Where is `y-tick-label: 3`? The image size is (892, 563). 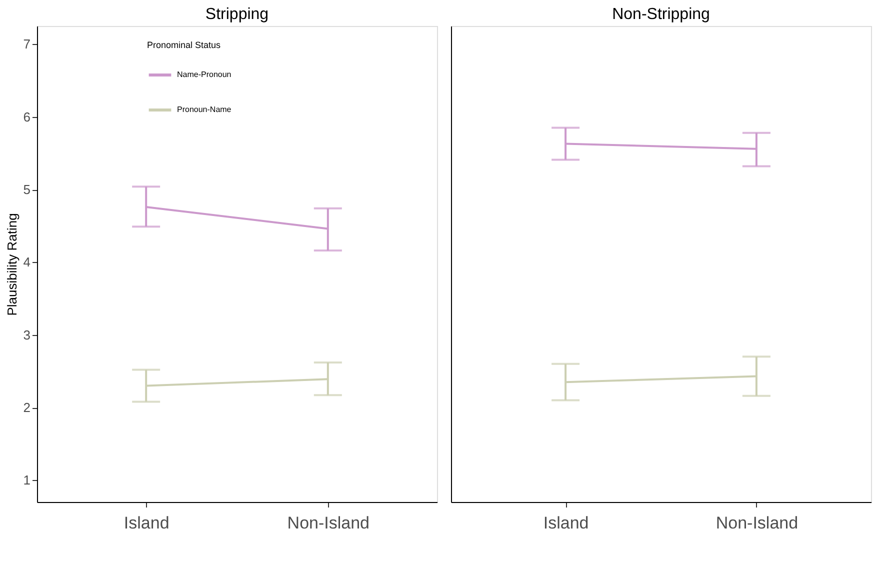 y-tick-label: 3 is located at coordinates (26, 334).